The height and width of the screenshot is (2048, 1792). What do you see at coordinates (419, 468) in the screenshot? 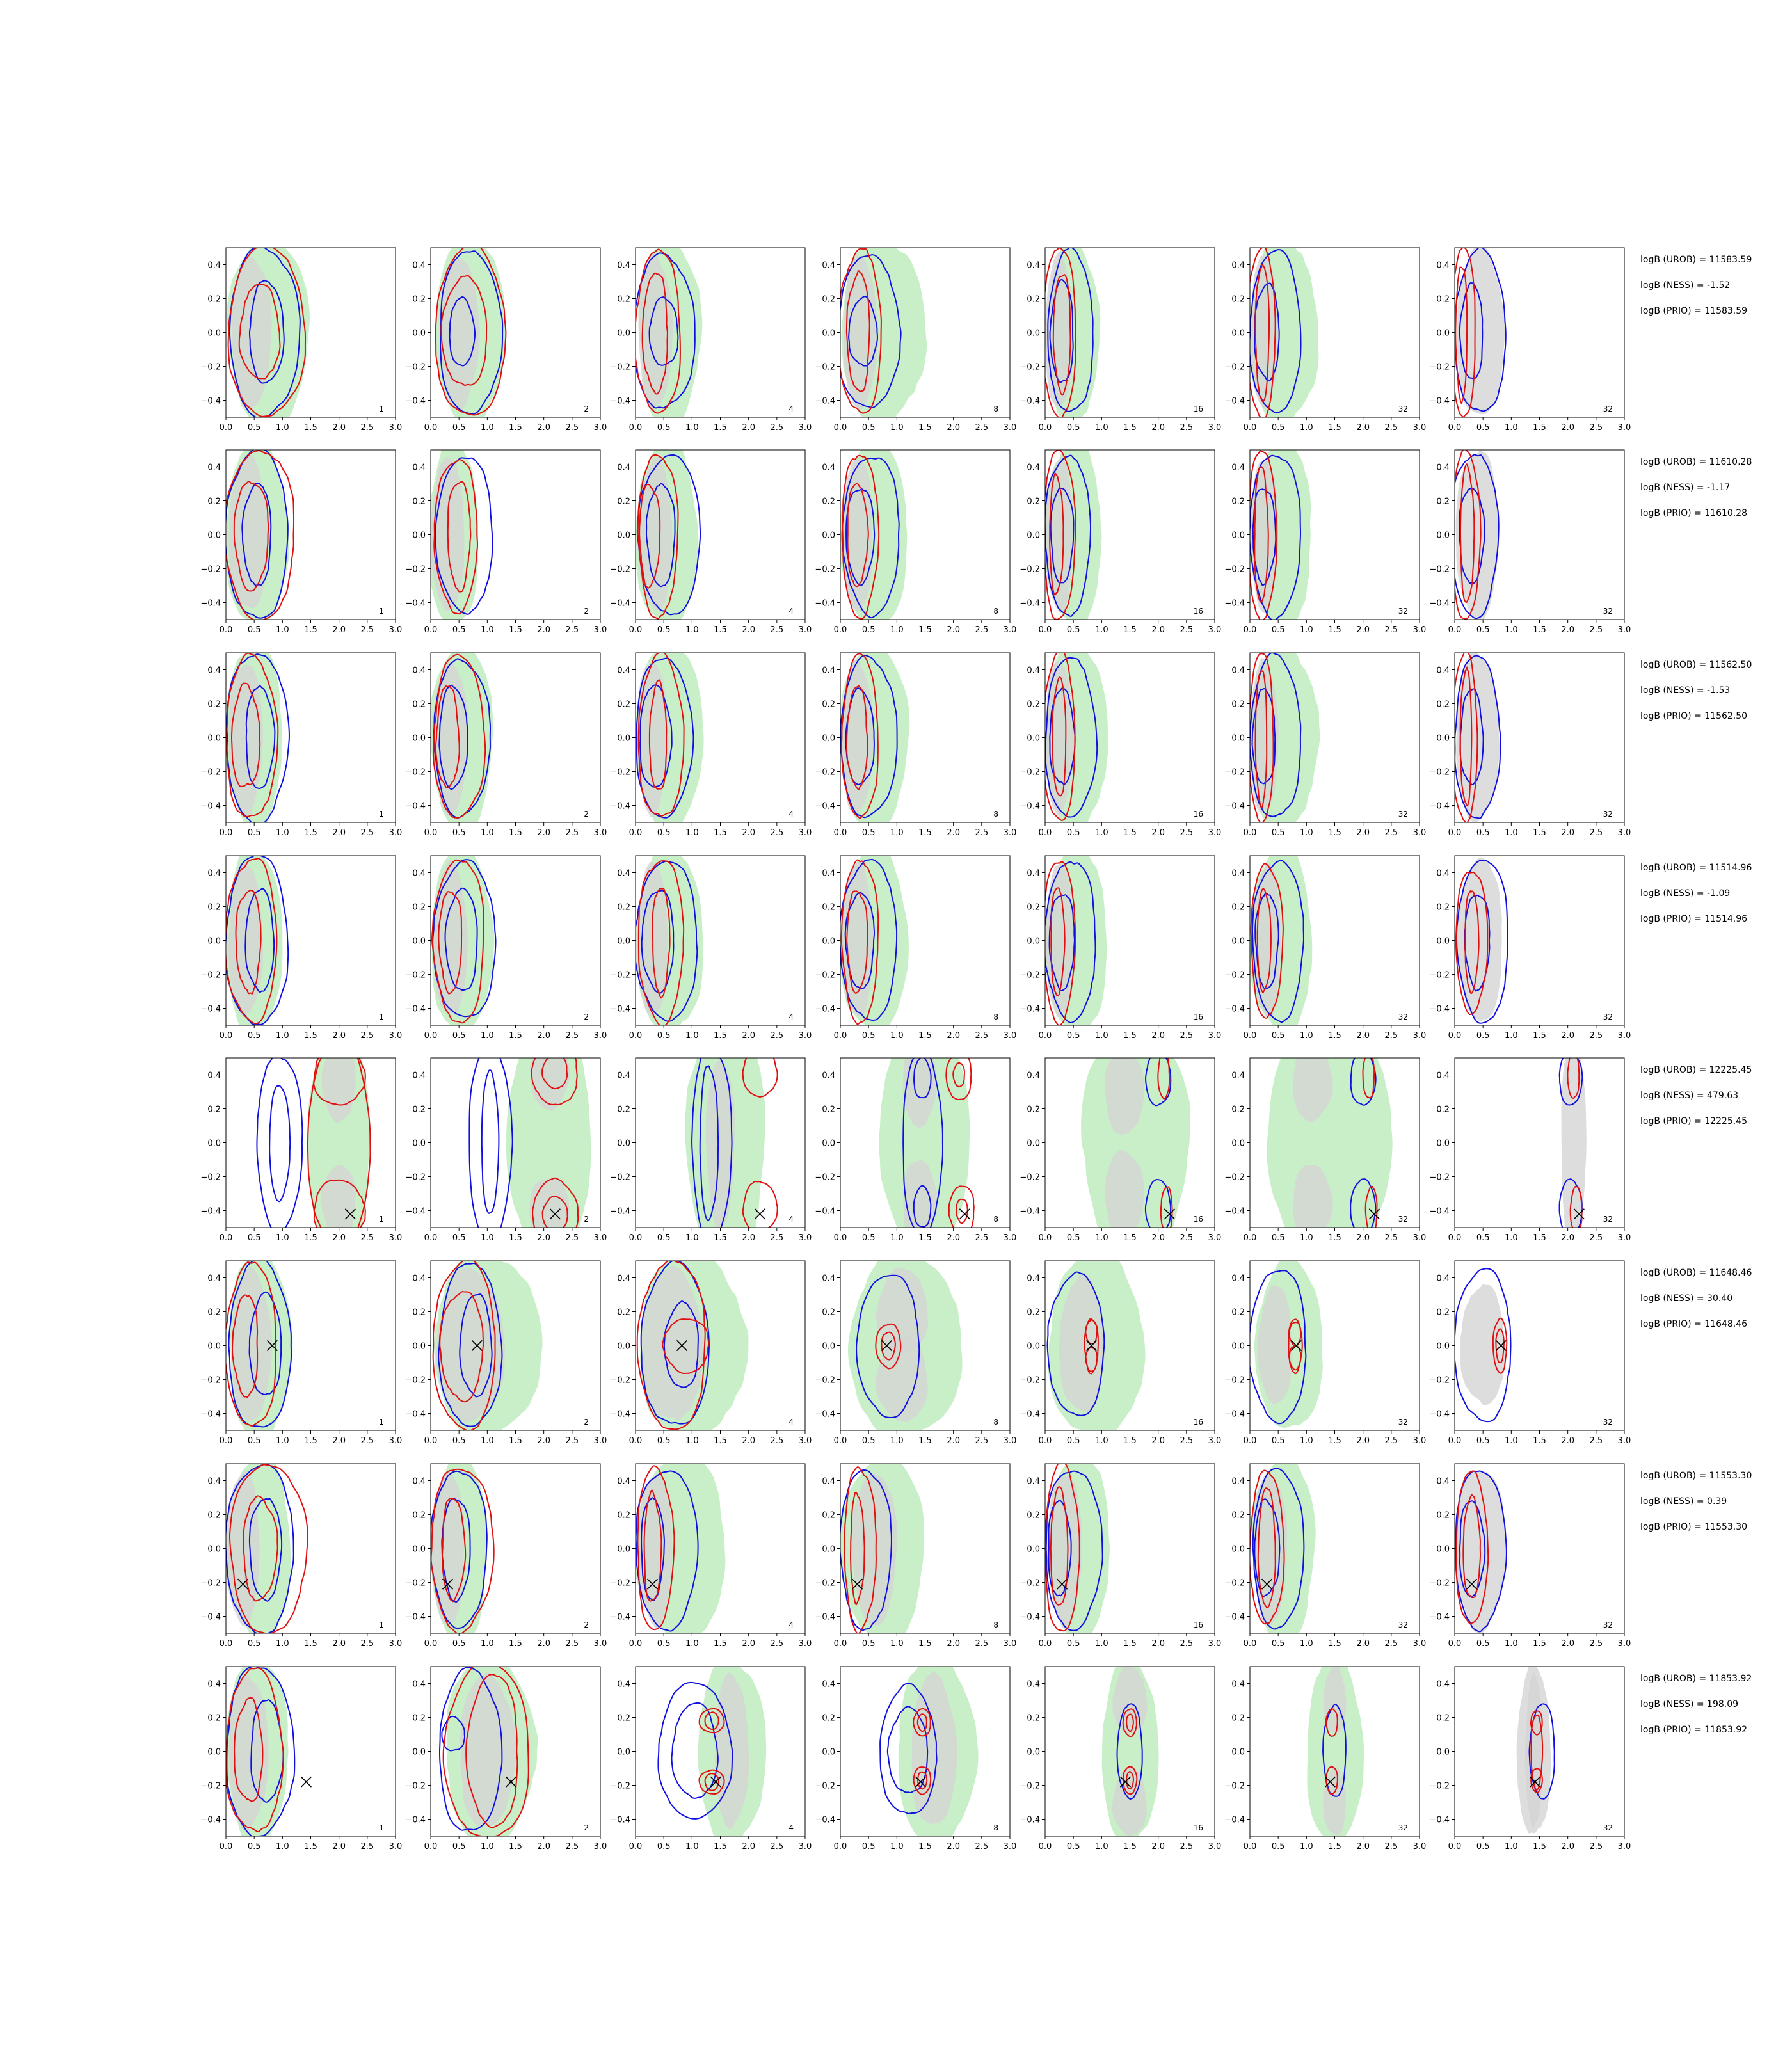
I see `y-tick-label: 0.4` at bounding box center [419, 468].